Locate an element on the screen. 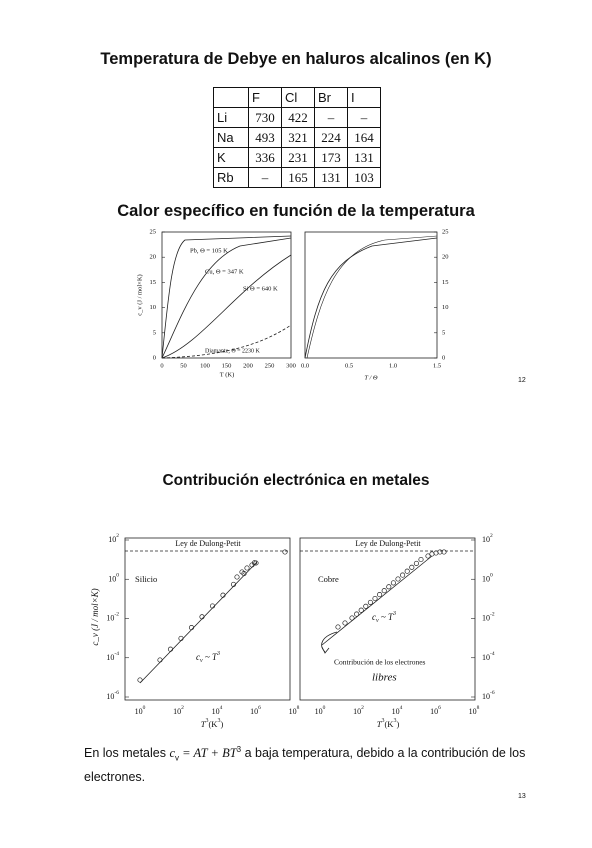  material: Cobre is located at coordinates (328, 579).